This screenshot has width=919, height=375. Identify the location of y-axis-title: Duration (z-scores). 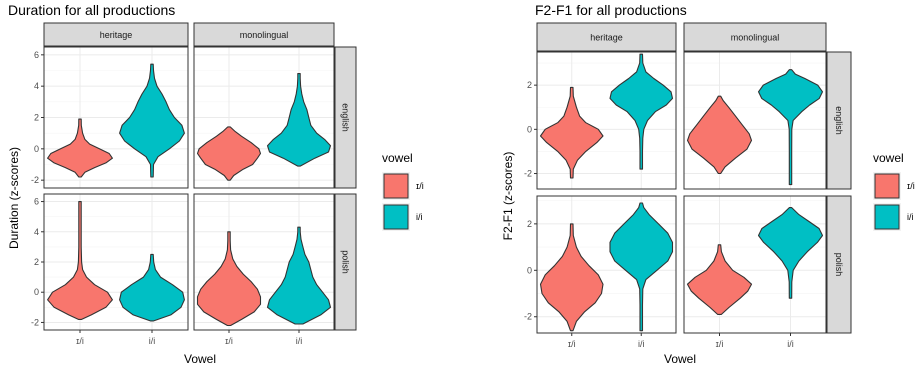
(14, 198).